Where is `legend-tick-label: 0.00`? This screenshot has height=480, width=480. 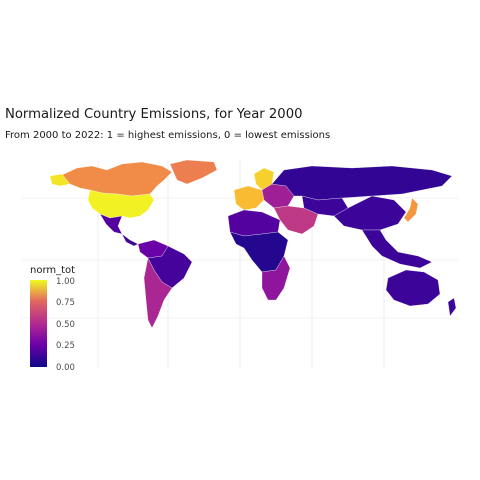
legend-tick-label: 0.00 is located at coordinates (65, 368).